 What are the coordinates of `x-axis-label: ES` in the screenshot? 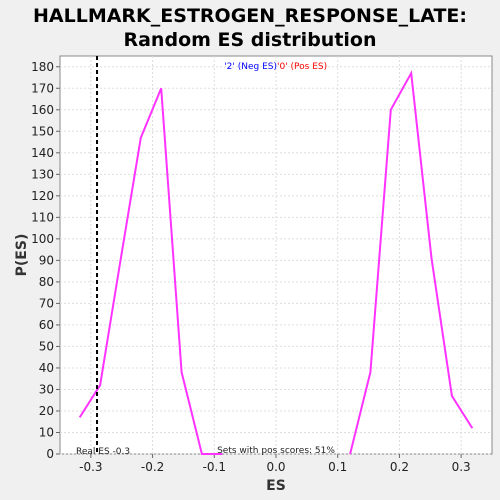 It's located at (276, 486).